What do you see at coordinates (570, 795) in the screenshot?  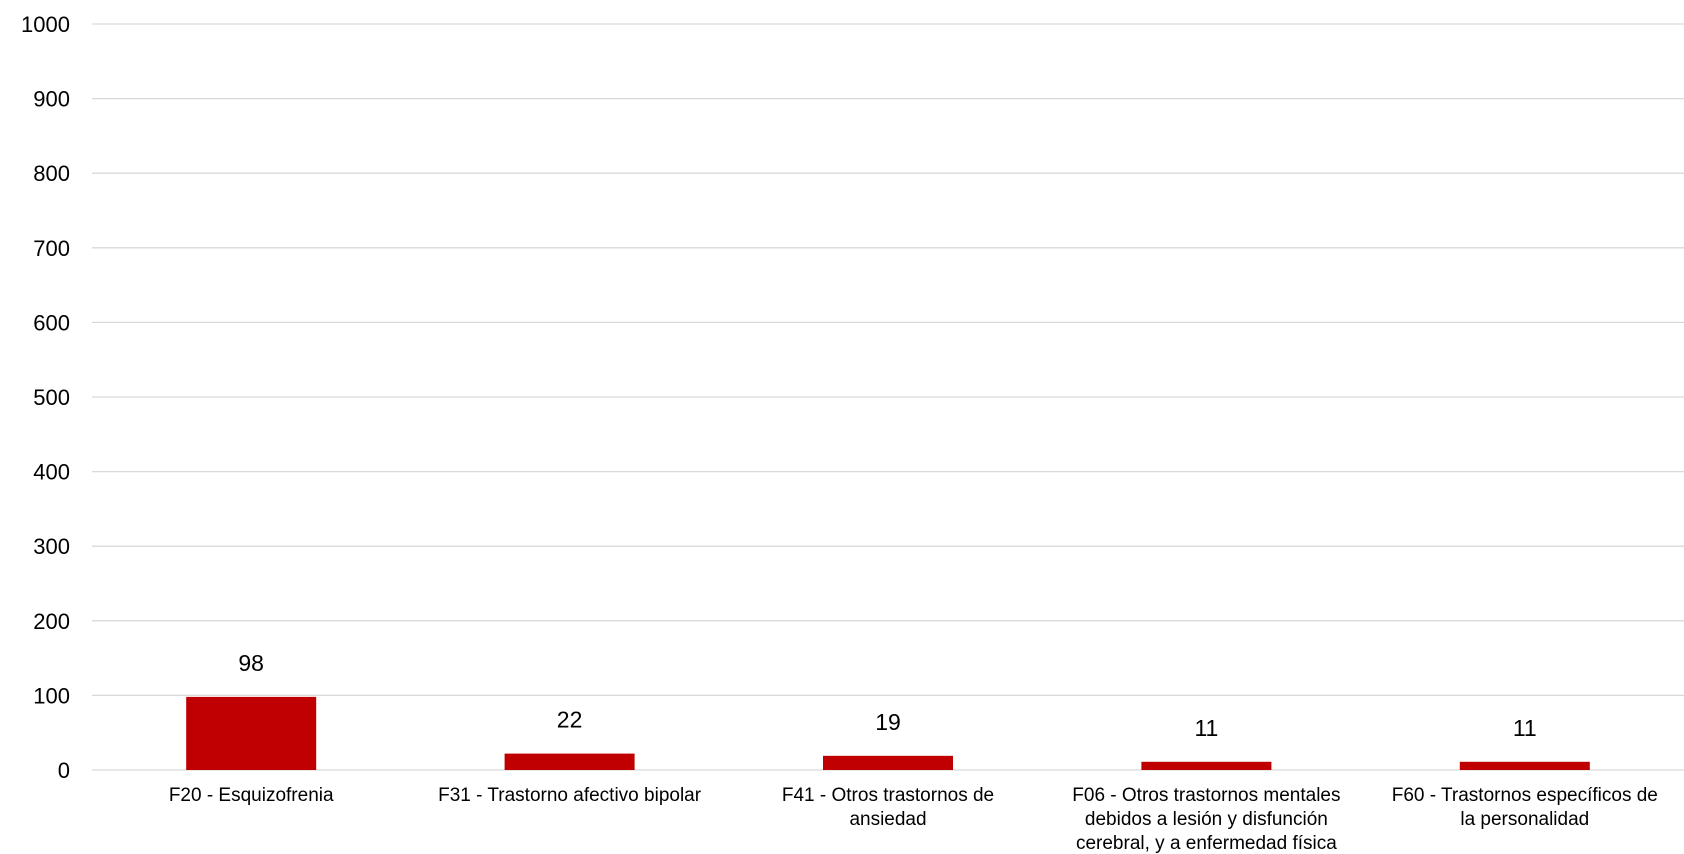 I see `x-tick-label: F31 - Trastorno afectivo bipolar` at bounding box center [570, 795].